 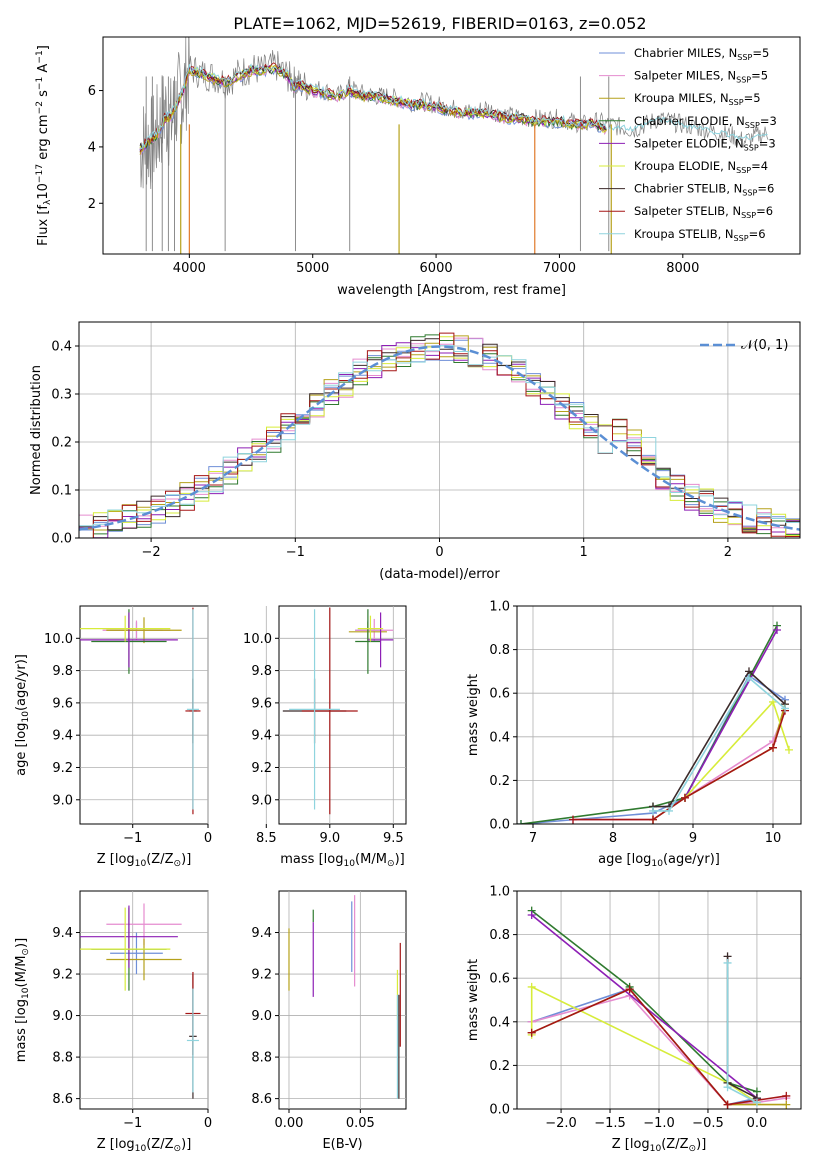 I want to click on legend-entry: Salpeter ELODIE, NSSP=3, so click(x=705, y=144).